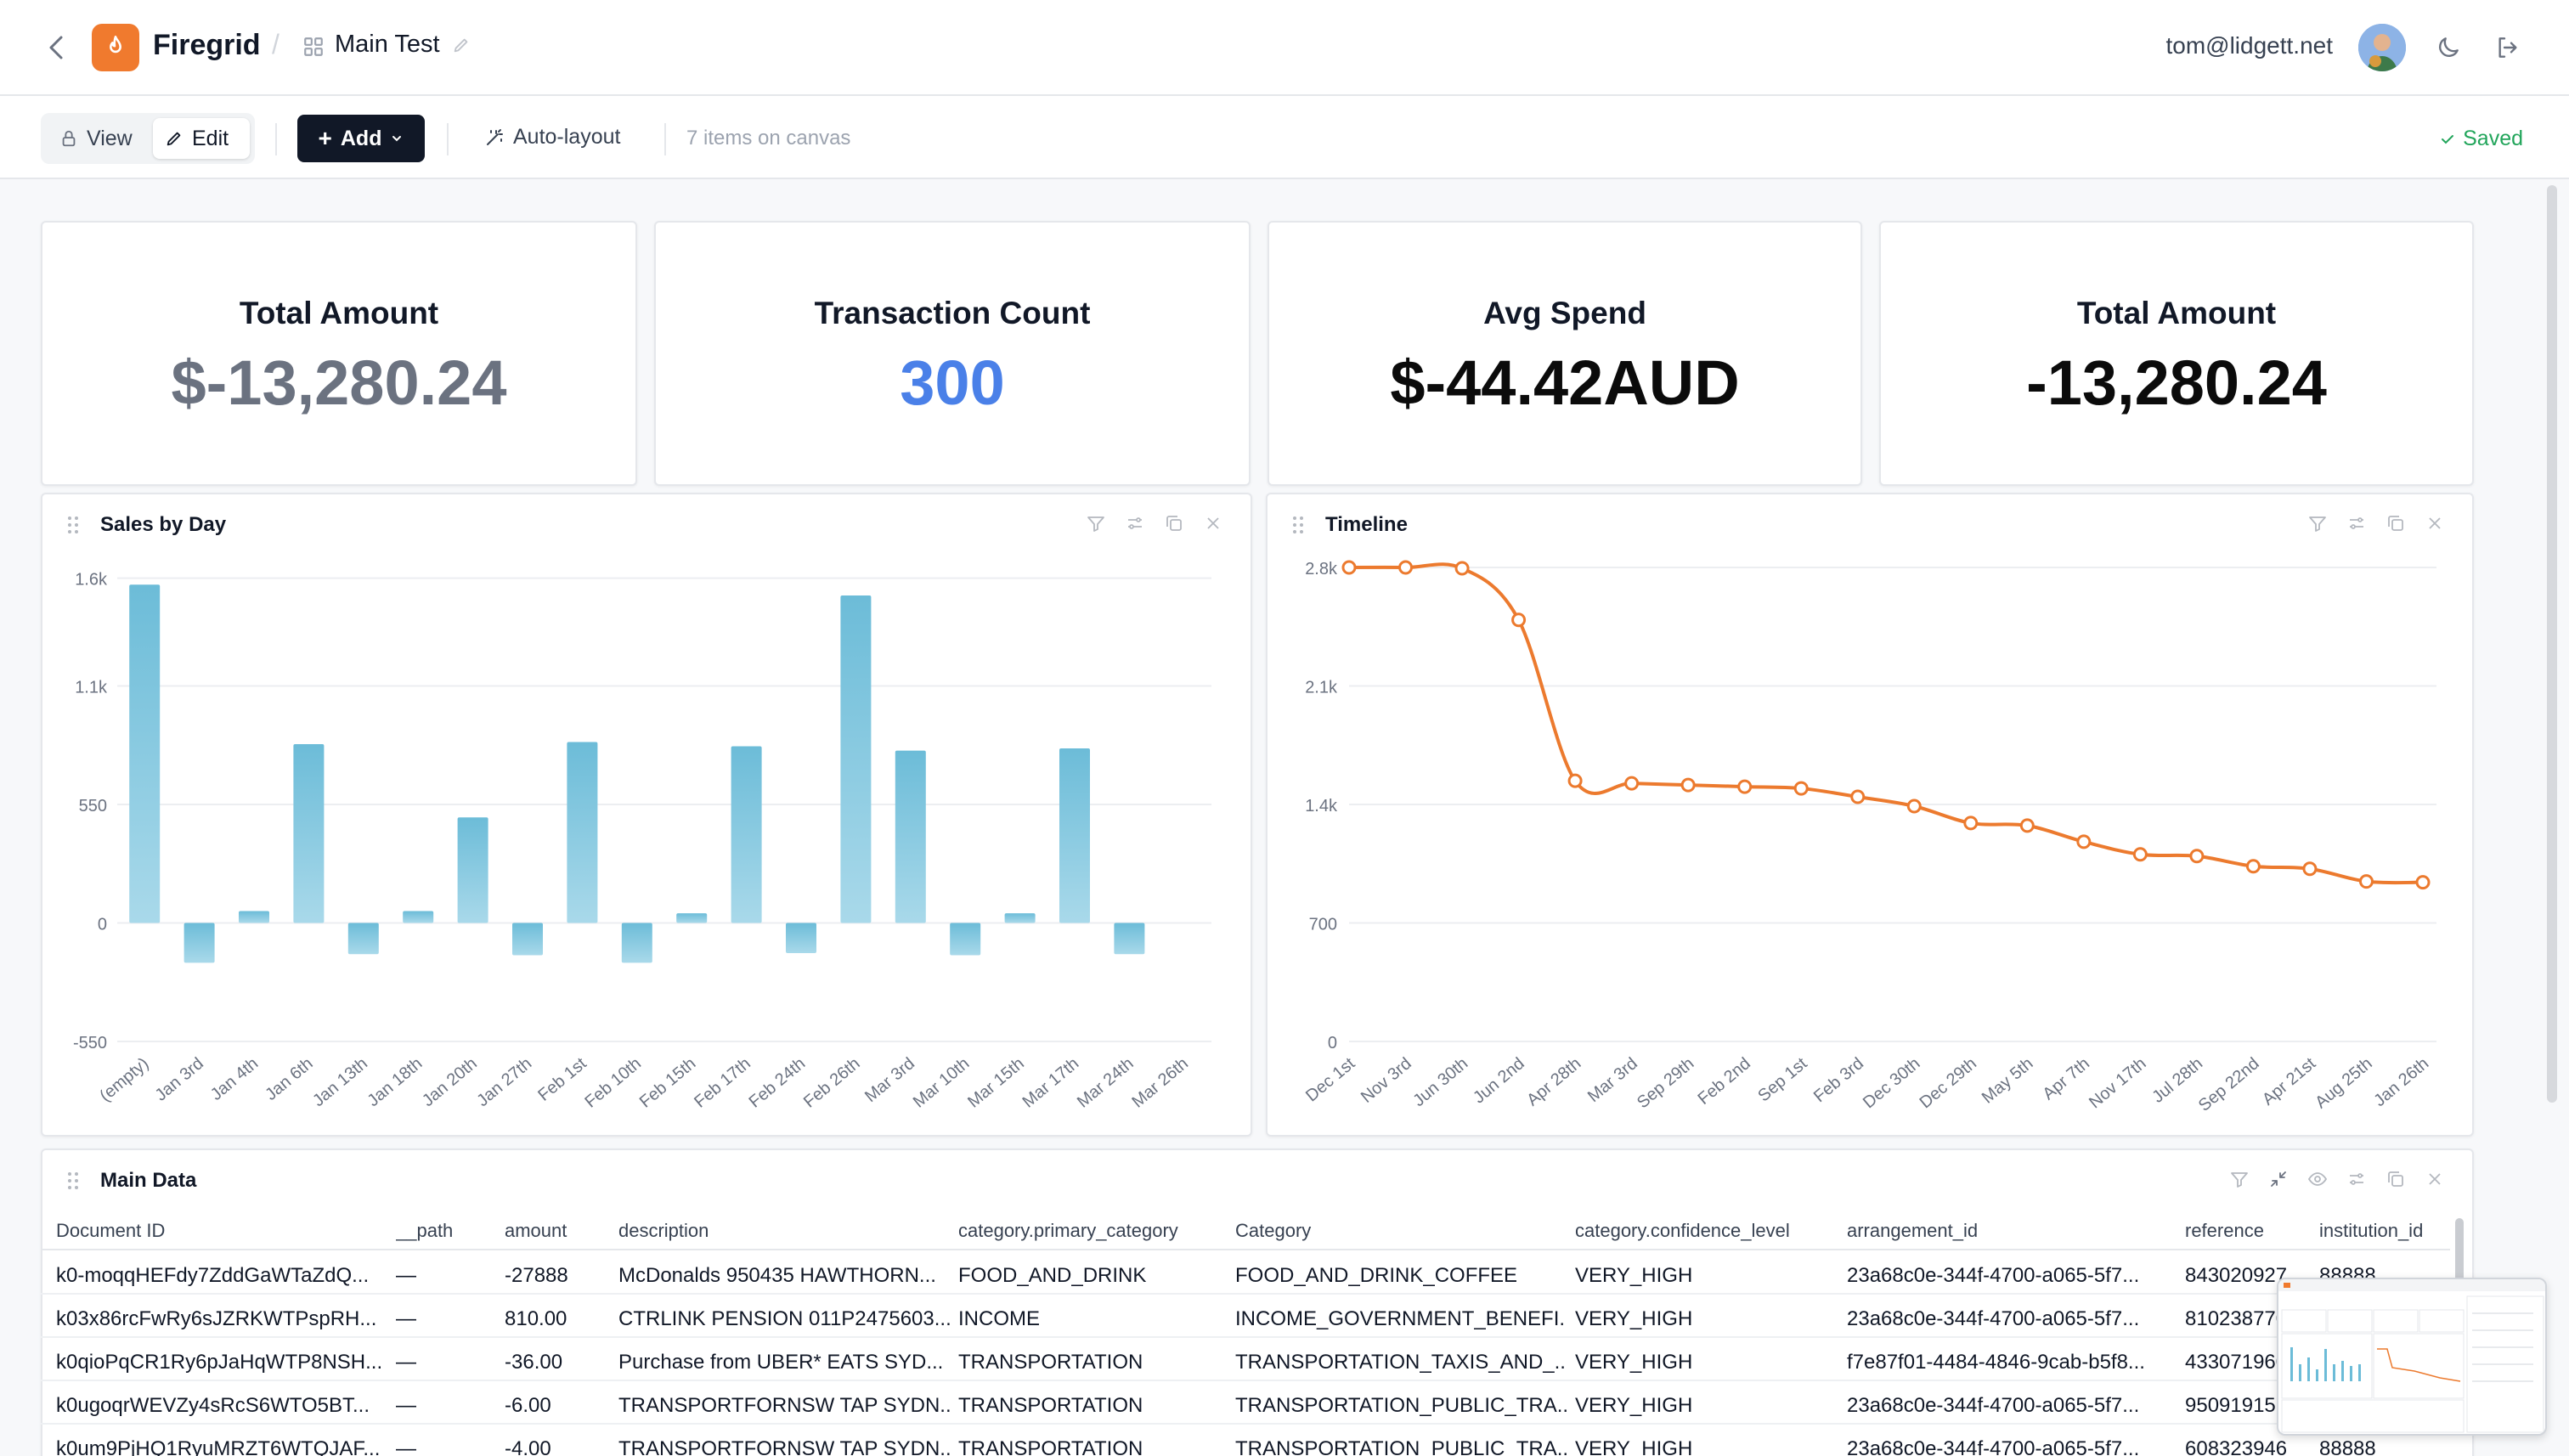 The width and height of the screenshot is (2569, 1456). What do you see at coordinates (769, 139) in the screenshot?
I see `items-count: 7 items on canvas` at bounding box center [769, 139].